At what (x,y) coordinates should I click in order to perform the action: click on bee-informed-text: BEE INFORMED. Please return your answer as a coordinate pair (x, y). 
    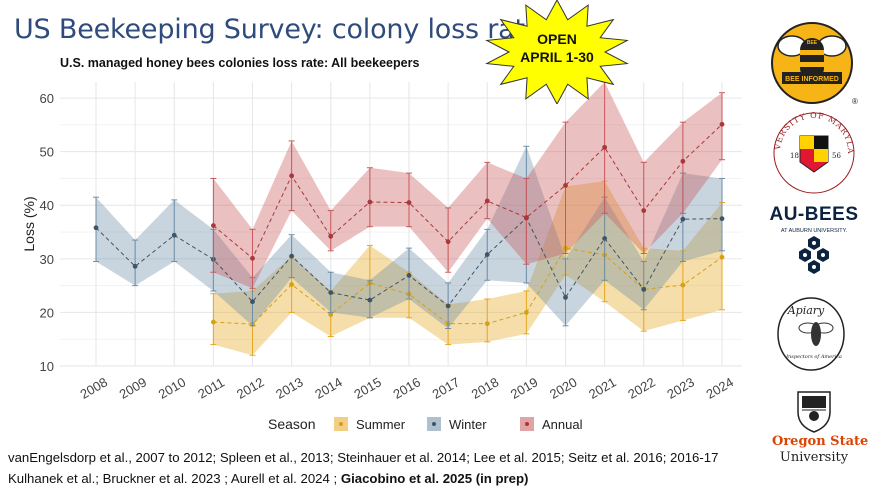
    Looking at the image, I should click on (812, 79).